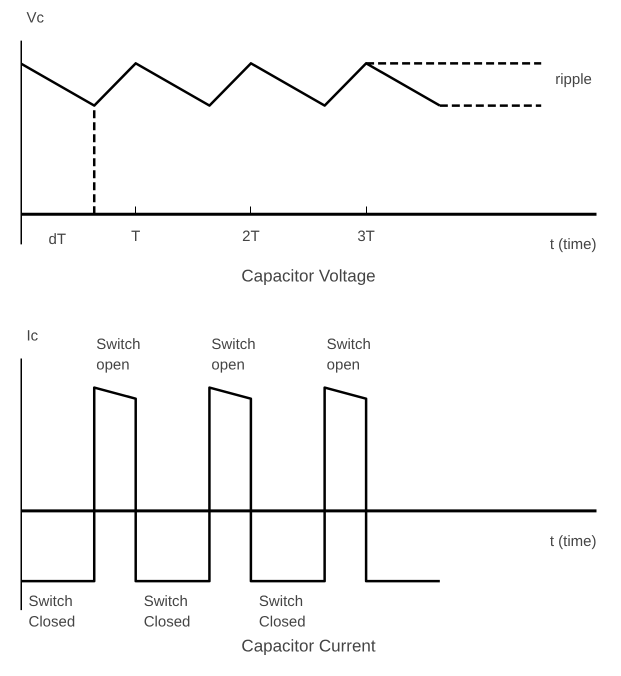 The image size is (621, 676). What do you see at coordinates (251, 237) in the screenshot?
I see `x-tick-label: 2T` at bounding box center [251, 237].